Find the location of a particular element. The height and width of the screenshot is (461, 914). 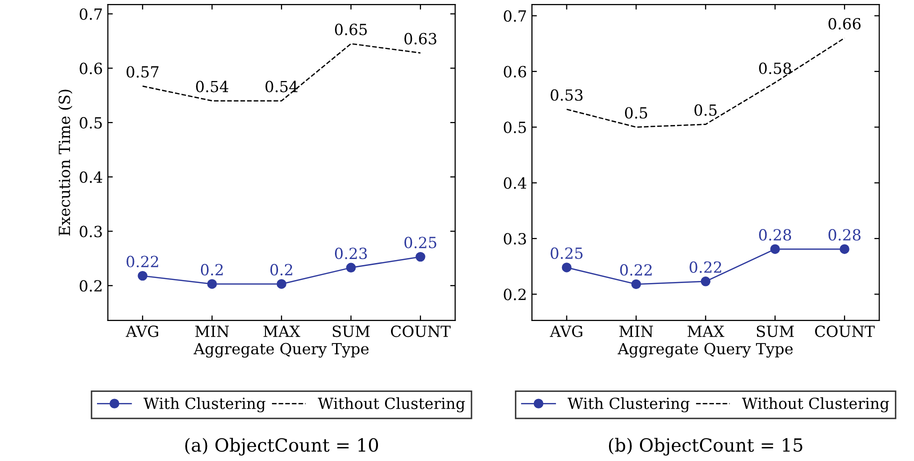

data-label: 0.57 is located at coordinates (142, 72).